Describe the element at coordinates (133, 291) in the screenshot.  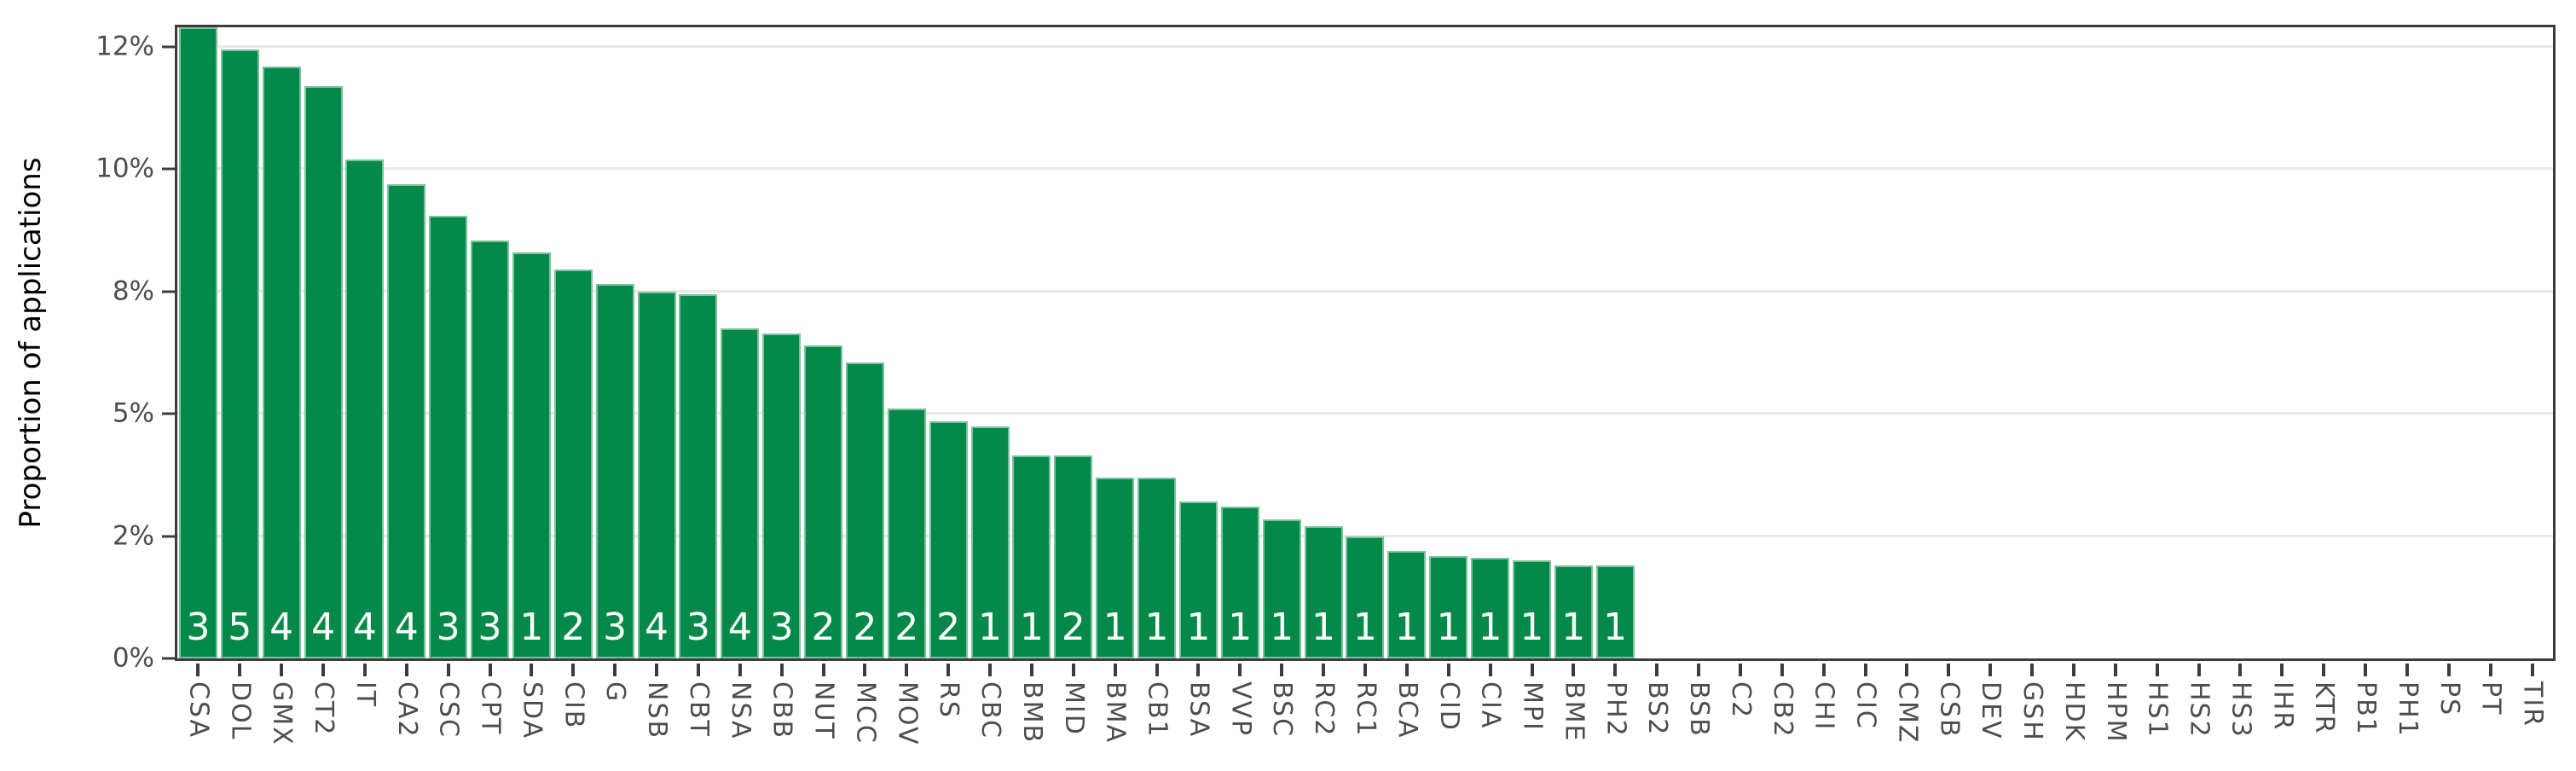
I see `y-tick-label: 8%` at that location.